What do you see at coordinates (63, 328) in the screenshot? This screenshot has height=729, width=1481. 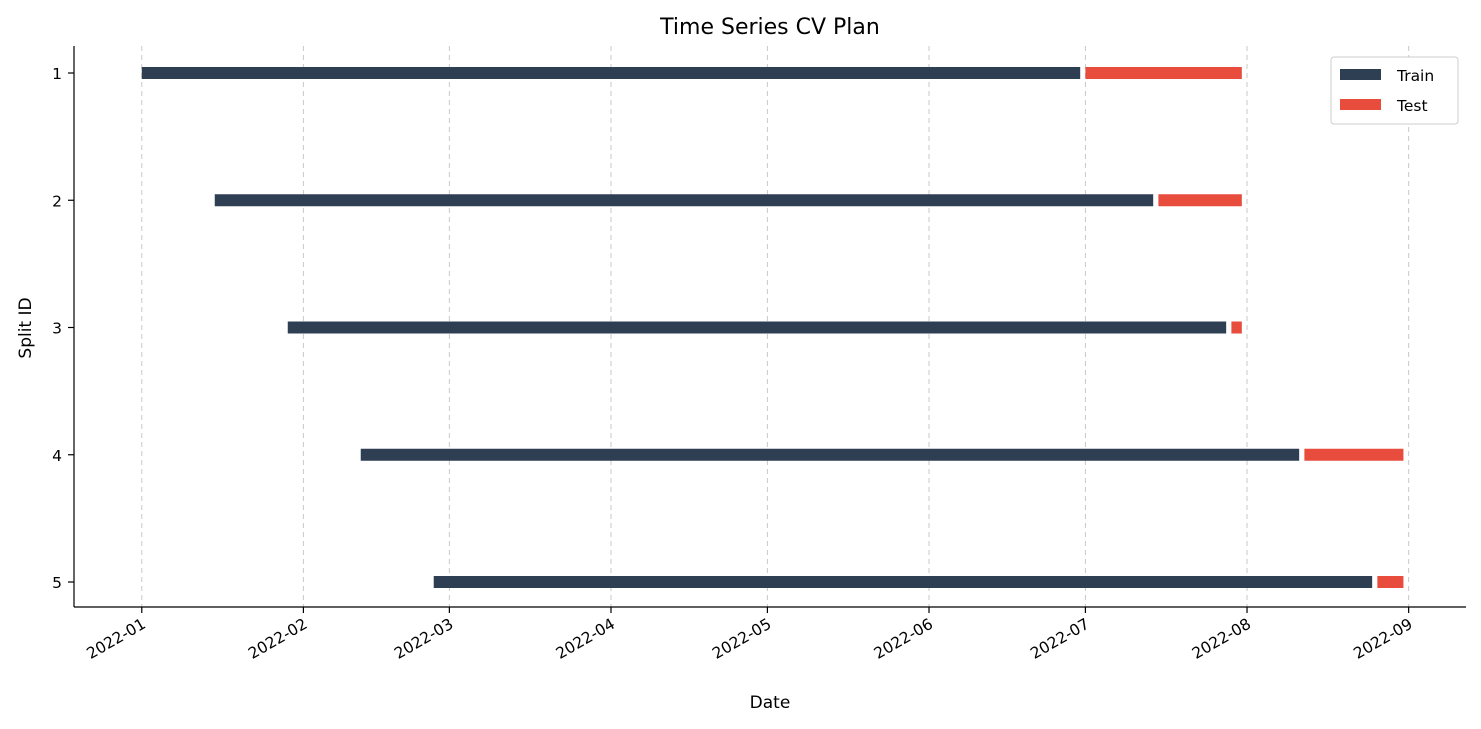 I see `y-ticks: 1 2 3 4 5` at bounding box center [63, 328].